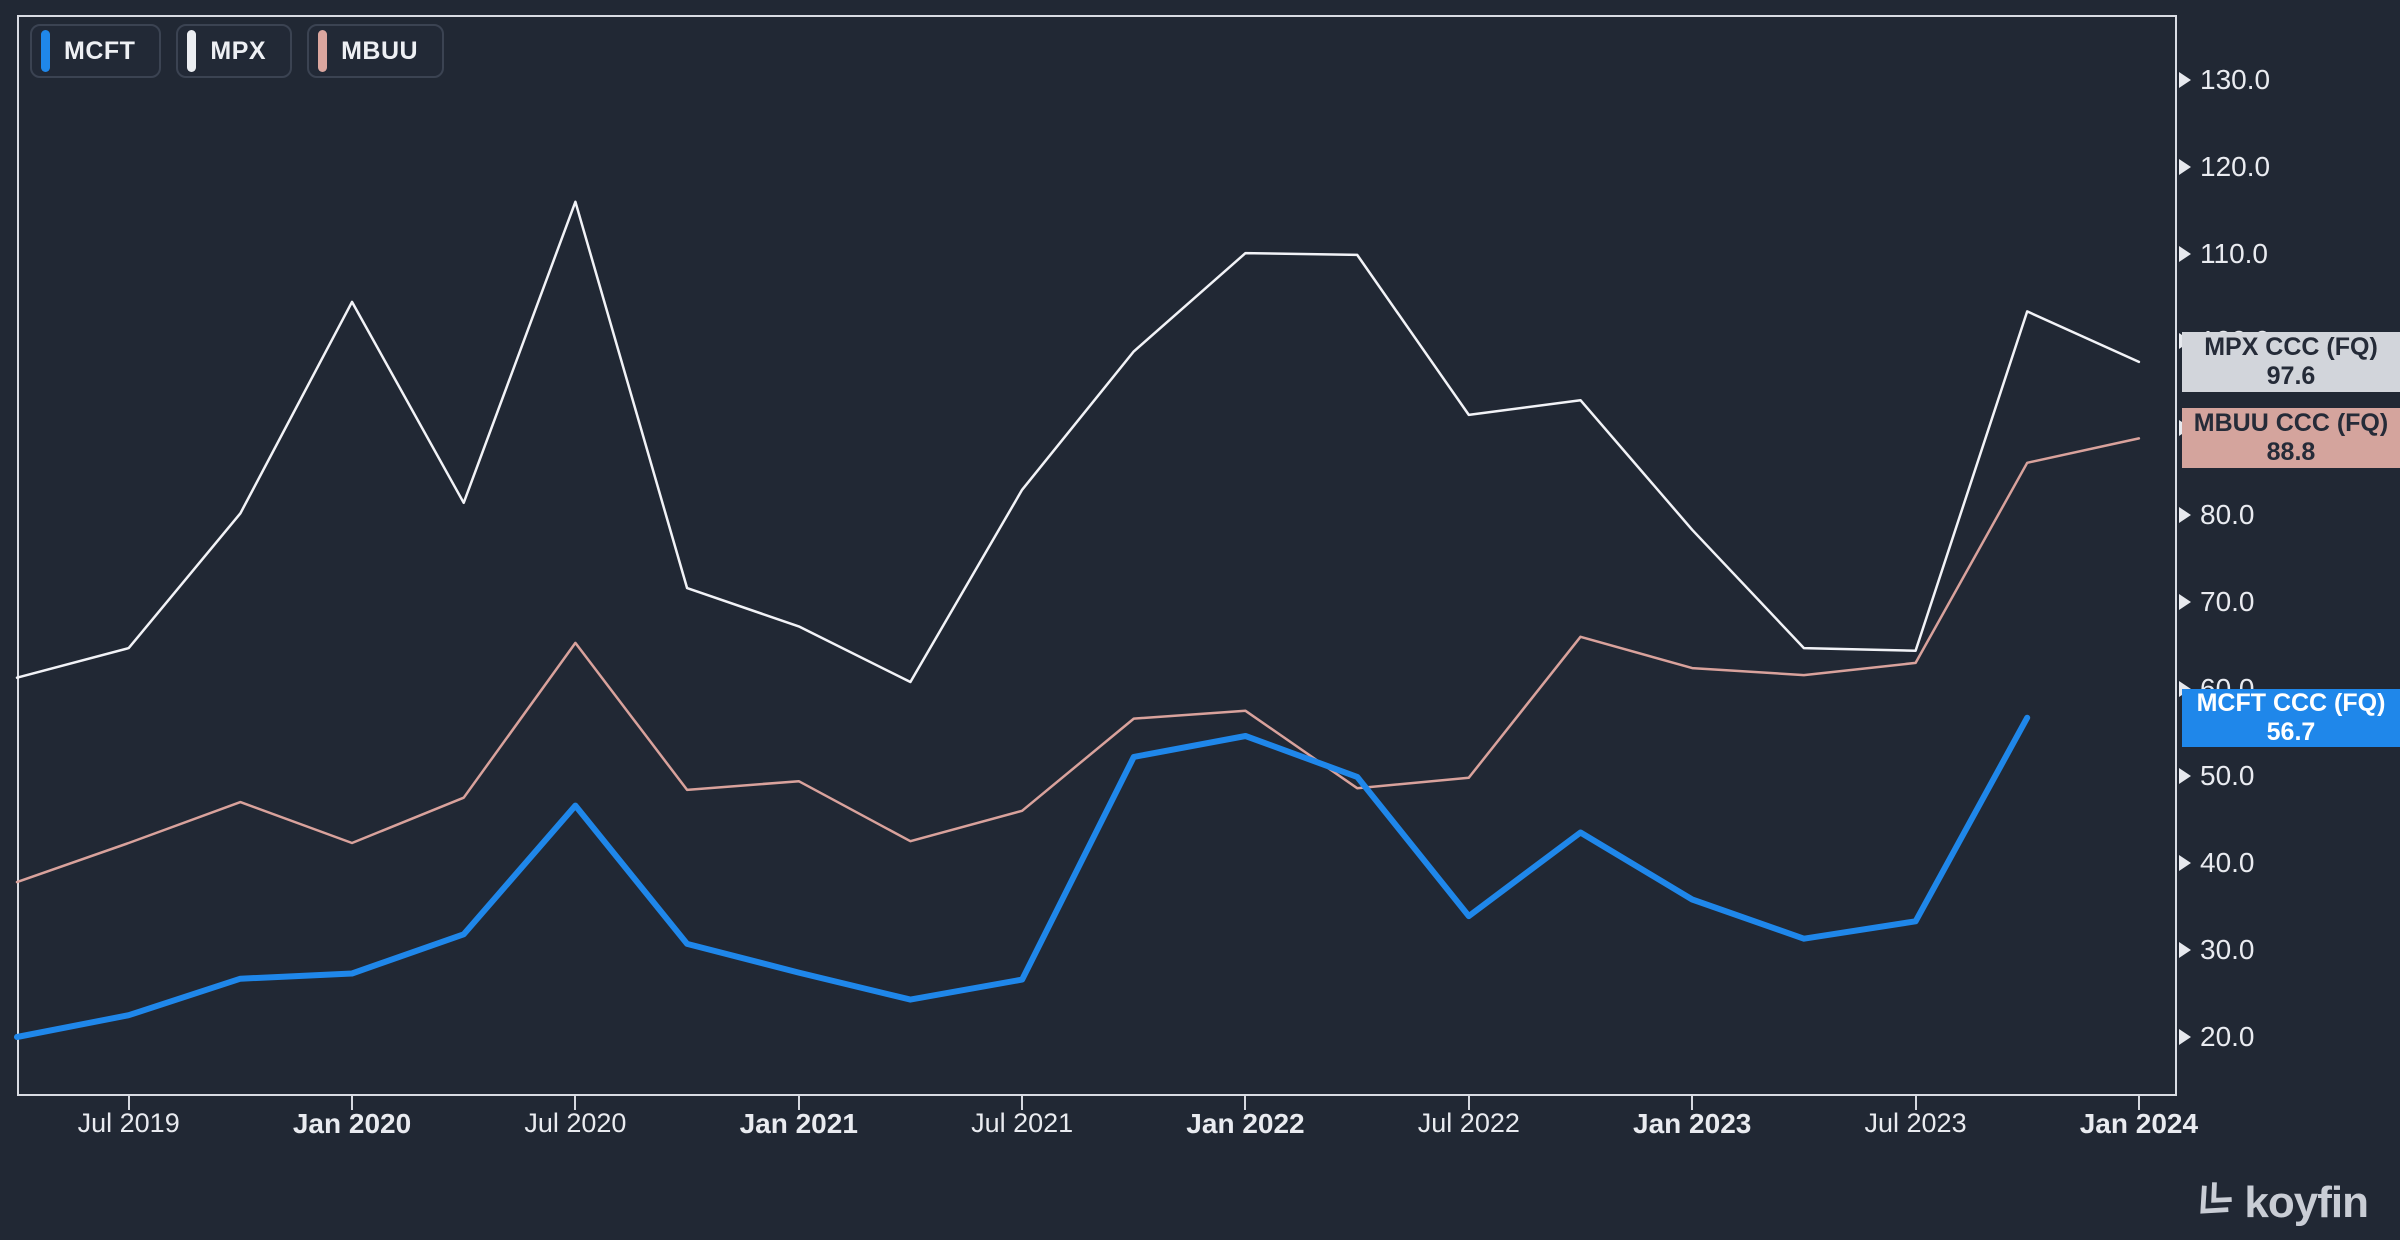 This screenshot has height=1240, width=2400. What do you see at coordinates (2291, 375) in the screenshot?
I see `series-value-label-value: 97.6` at bounding box center [2291, 375].